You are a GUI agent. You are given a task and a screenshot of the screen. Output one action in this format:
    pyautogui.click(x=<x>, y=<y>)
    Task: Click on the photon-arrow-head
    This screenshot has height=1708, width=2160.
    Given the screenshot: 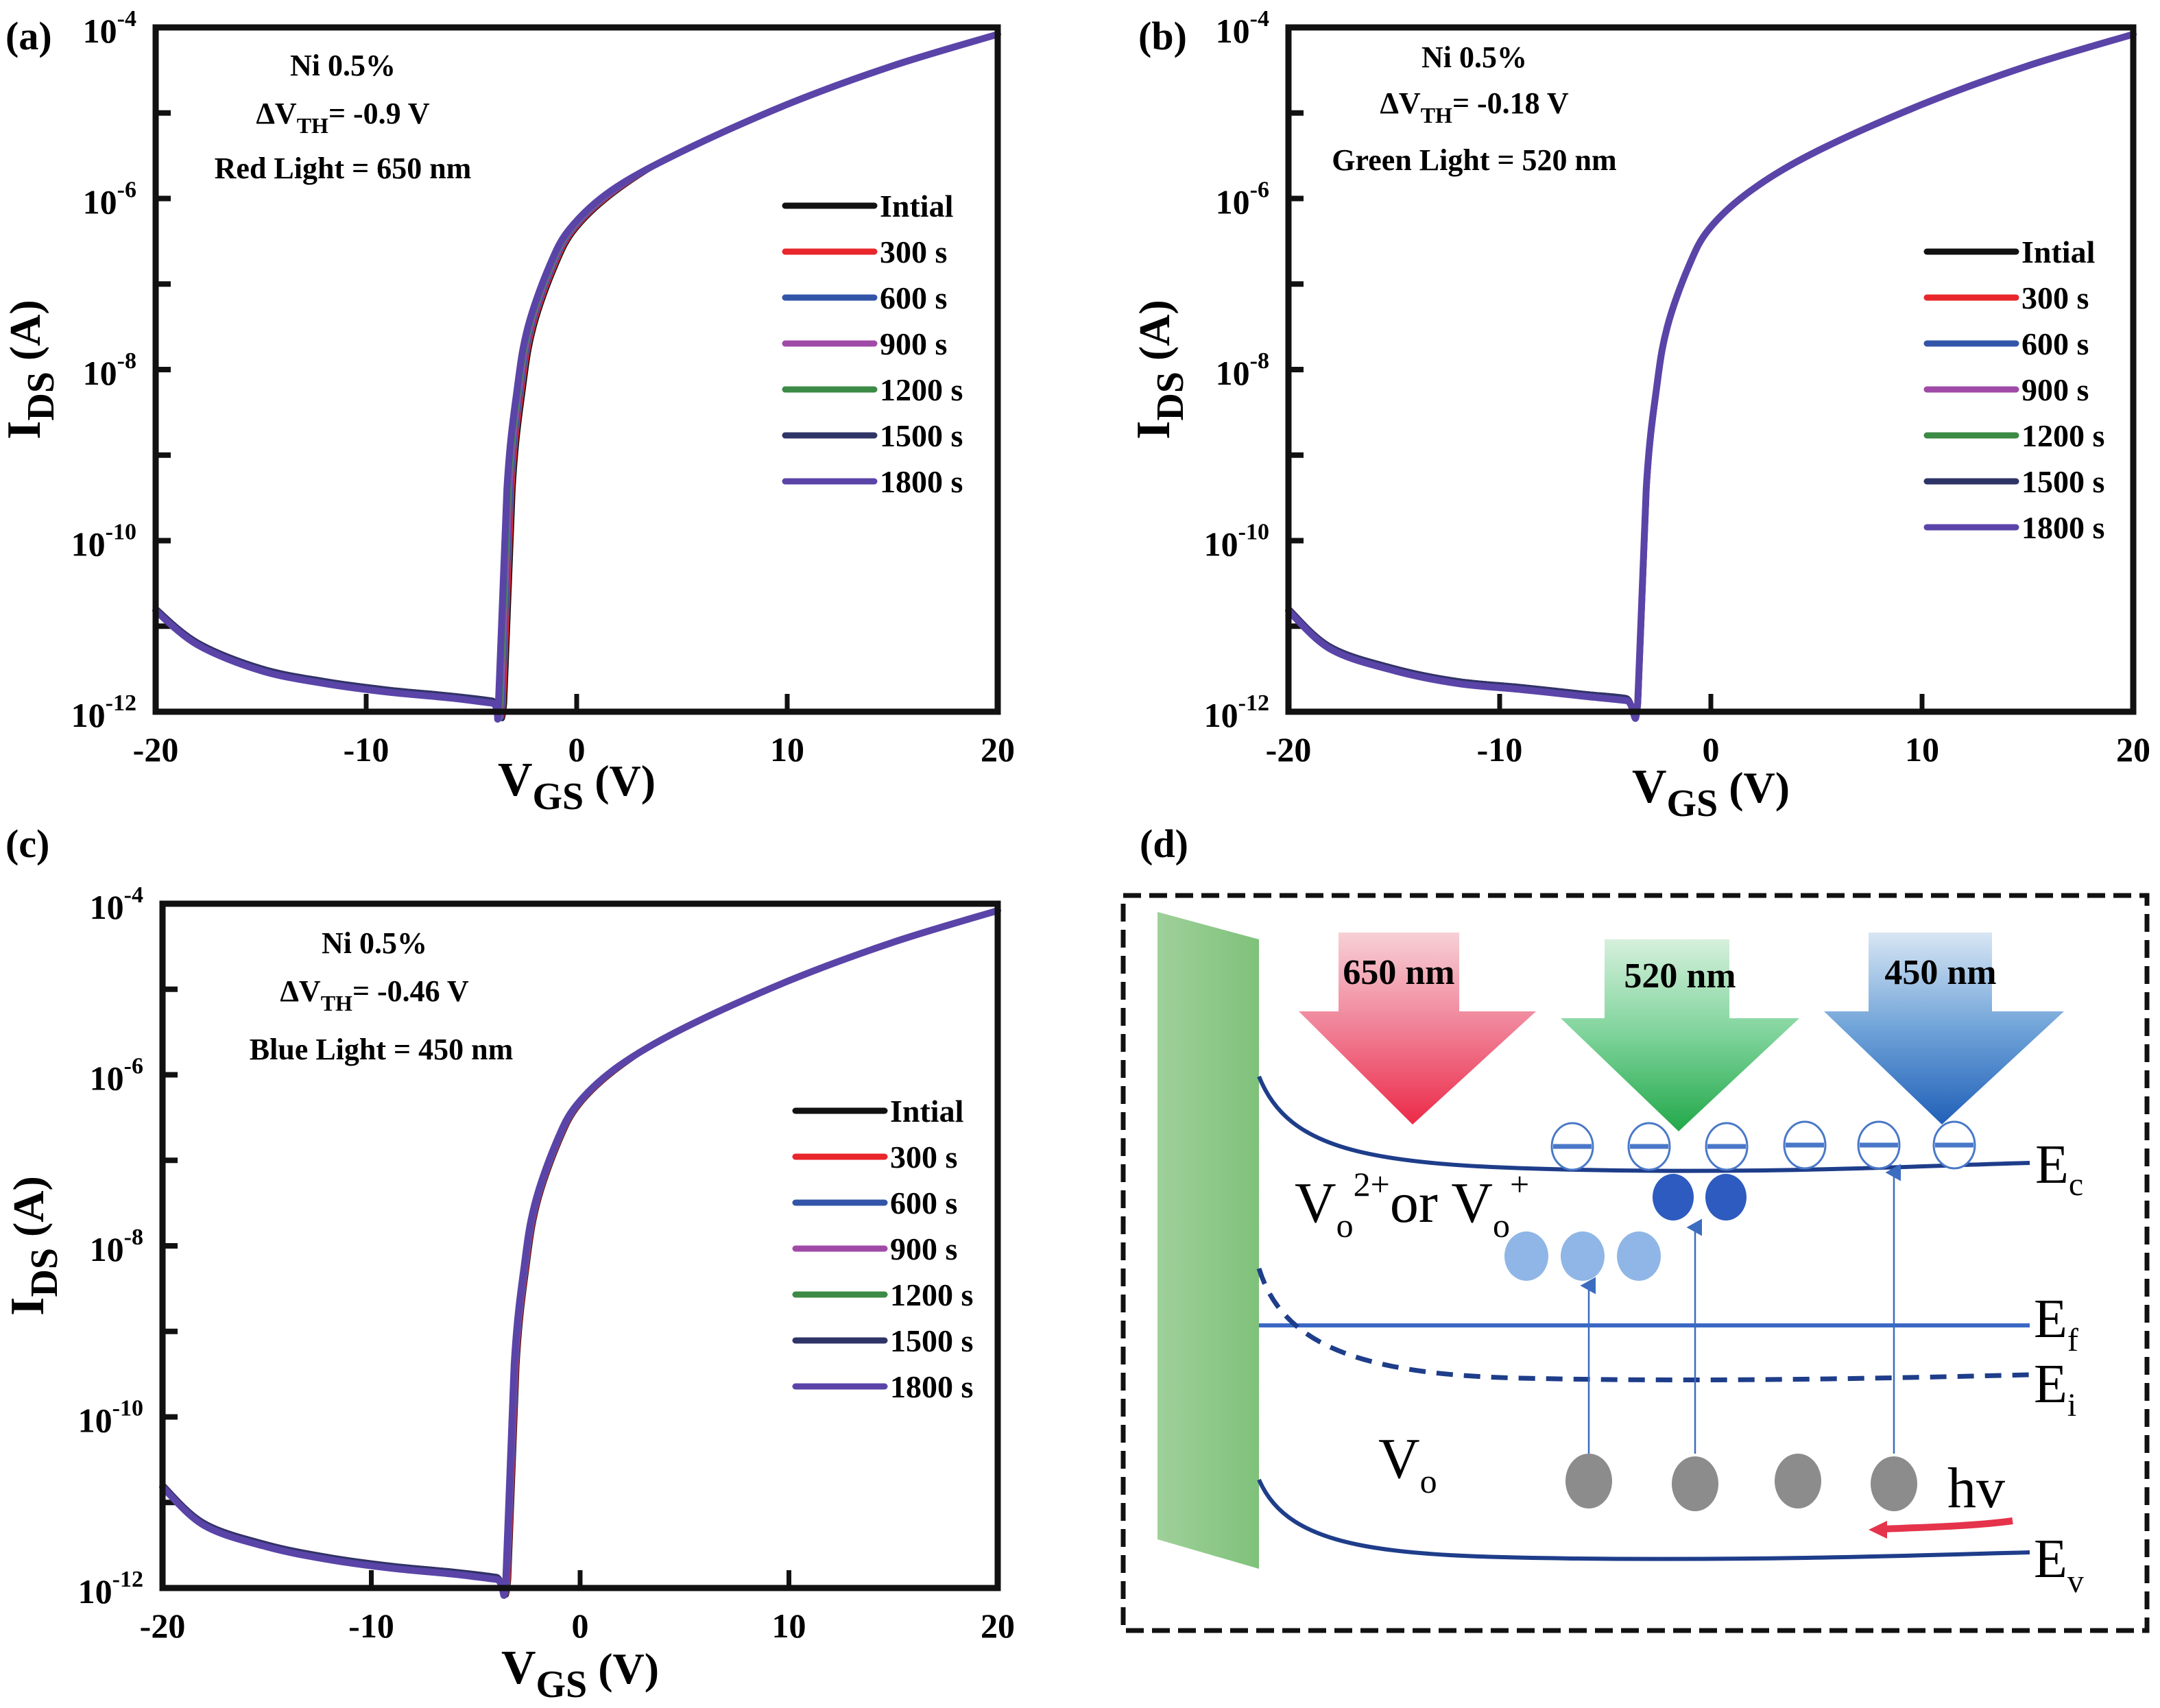 What is the action you would take?
    pyautogui.click(x=1878, y=1530)
    